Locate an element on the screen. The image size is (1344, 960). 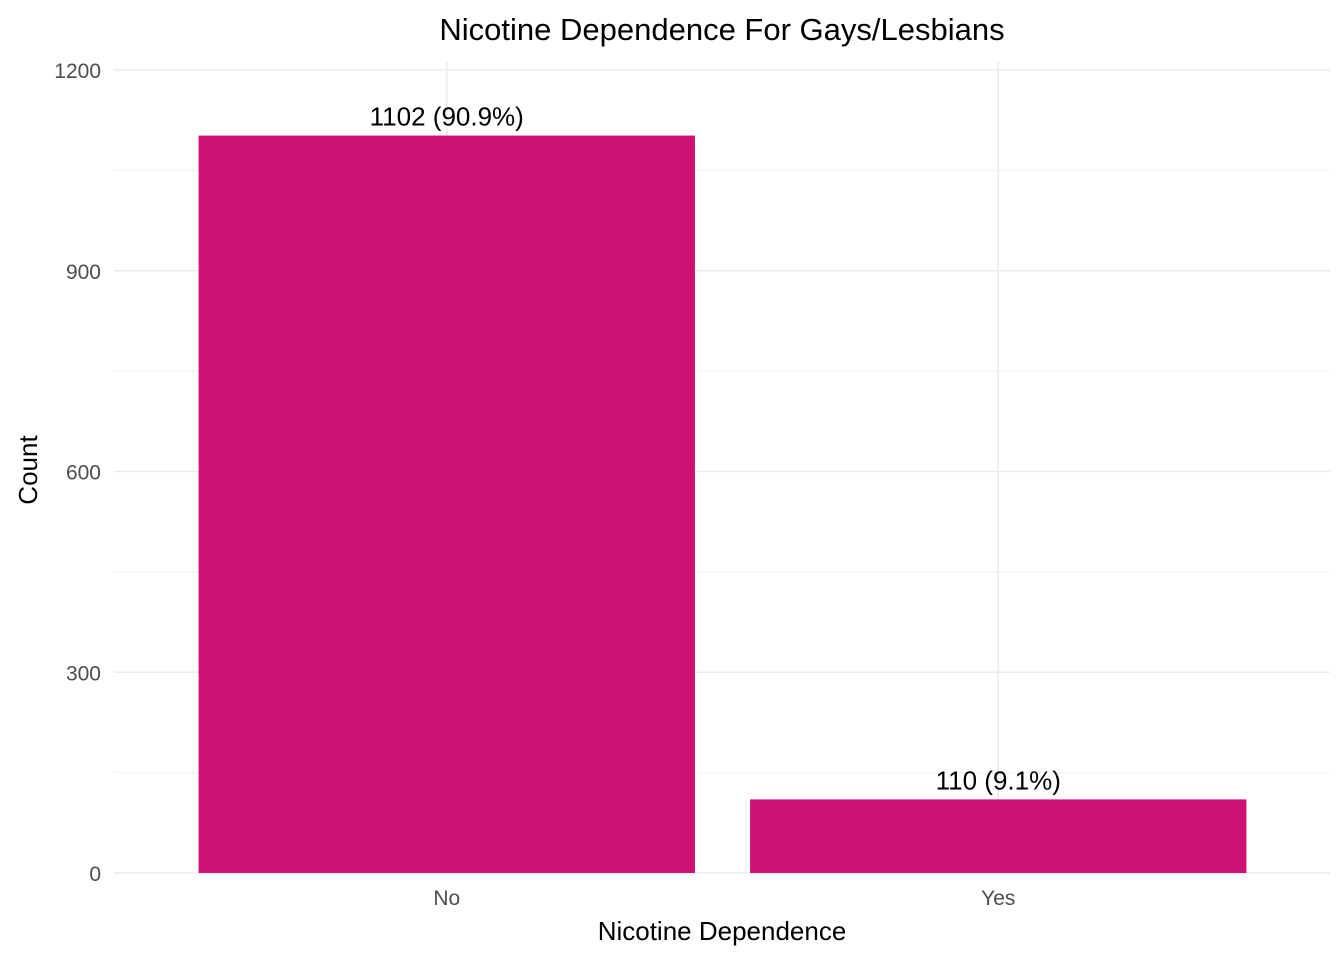
y-tick-label: 1200 is located at coordinates (77, 71).